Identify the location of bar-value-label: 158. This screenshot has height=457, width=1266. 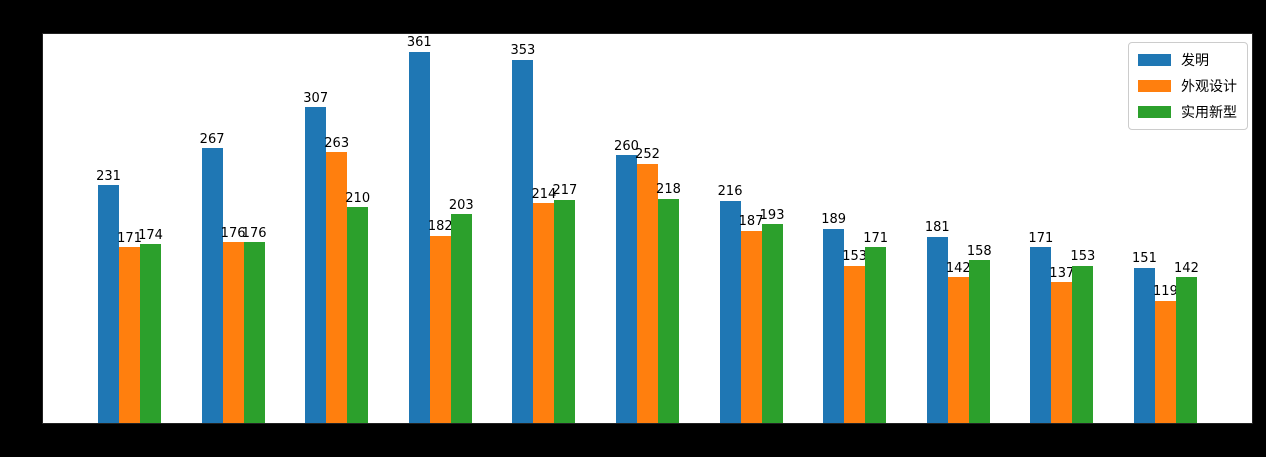
(979, 252).